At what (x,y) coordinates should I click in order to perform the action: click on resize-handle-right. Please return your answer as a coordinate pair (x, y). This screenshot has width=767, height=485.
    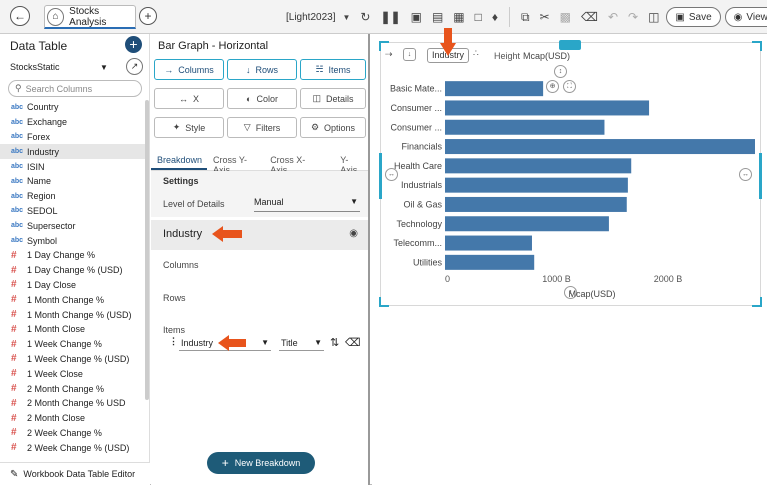
    Looking at the image, I should click on (760, 176).